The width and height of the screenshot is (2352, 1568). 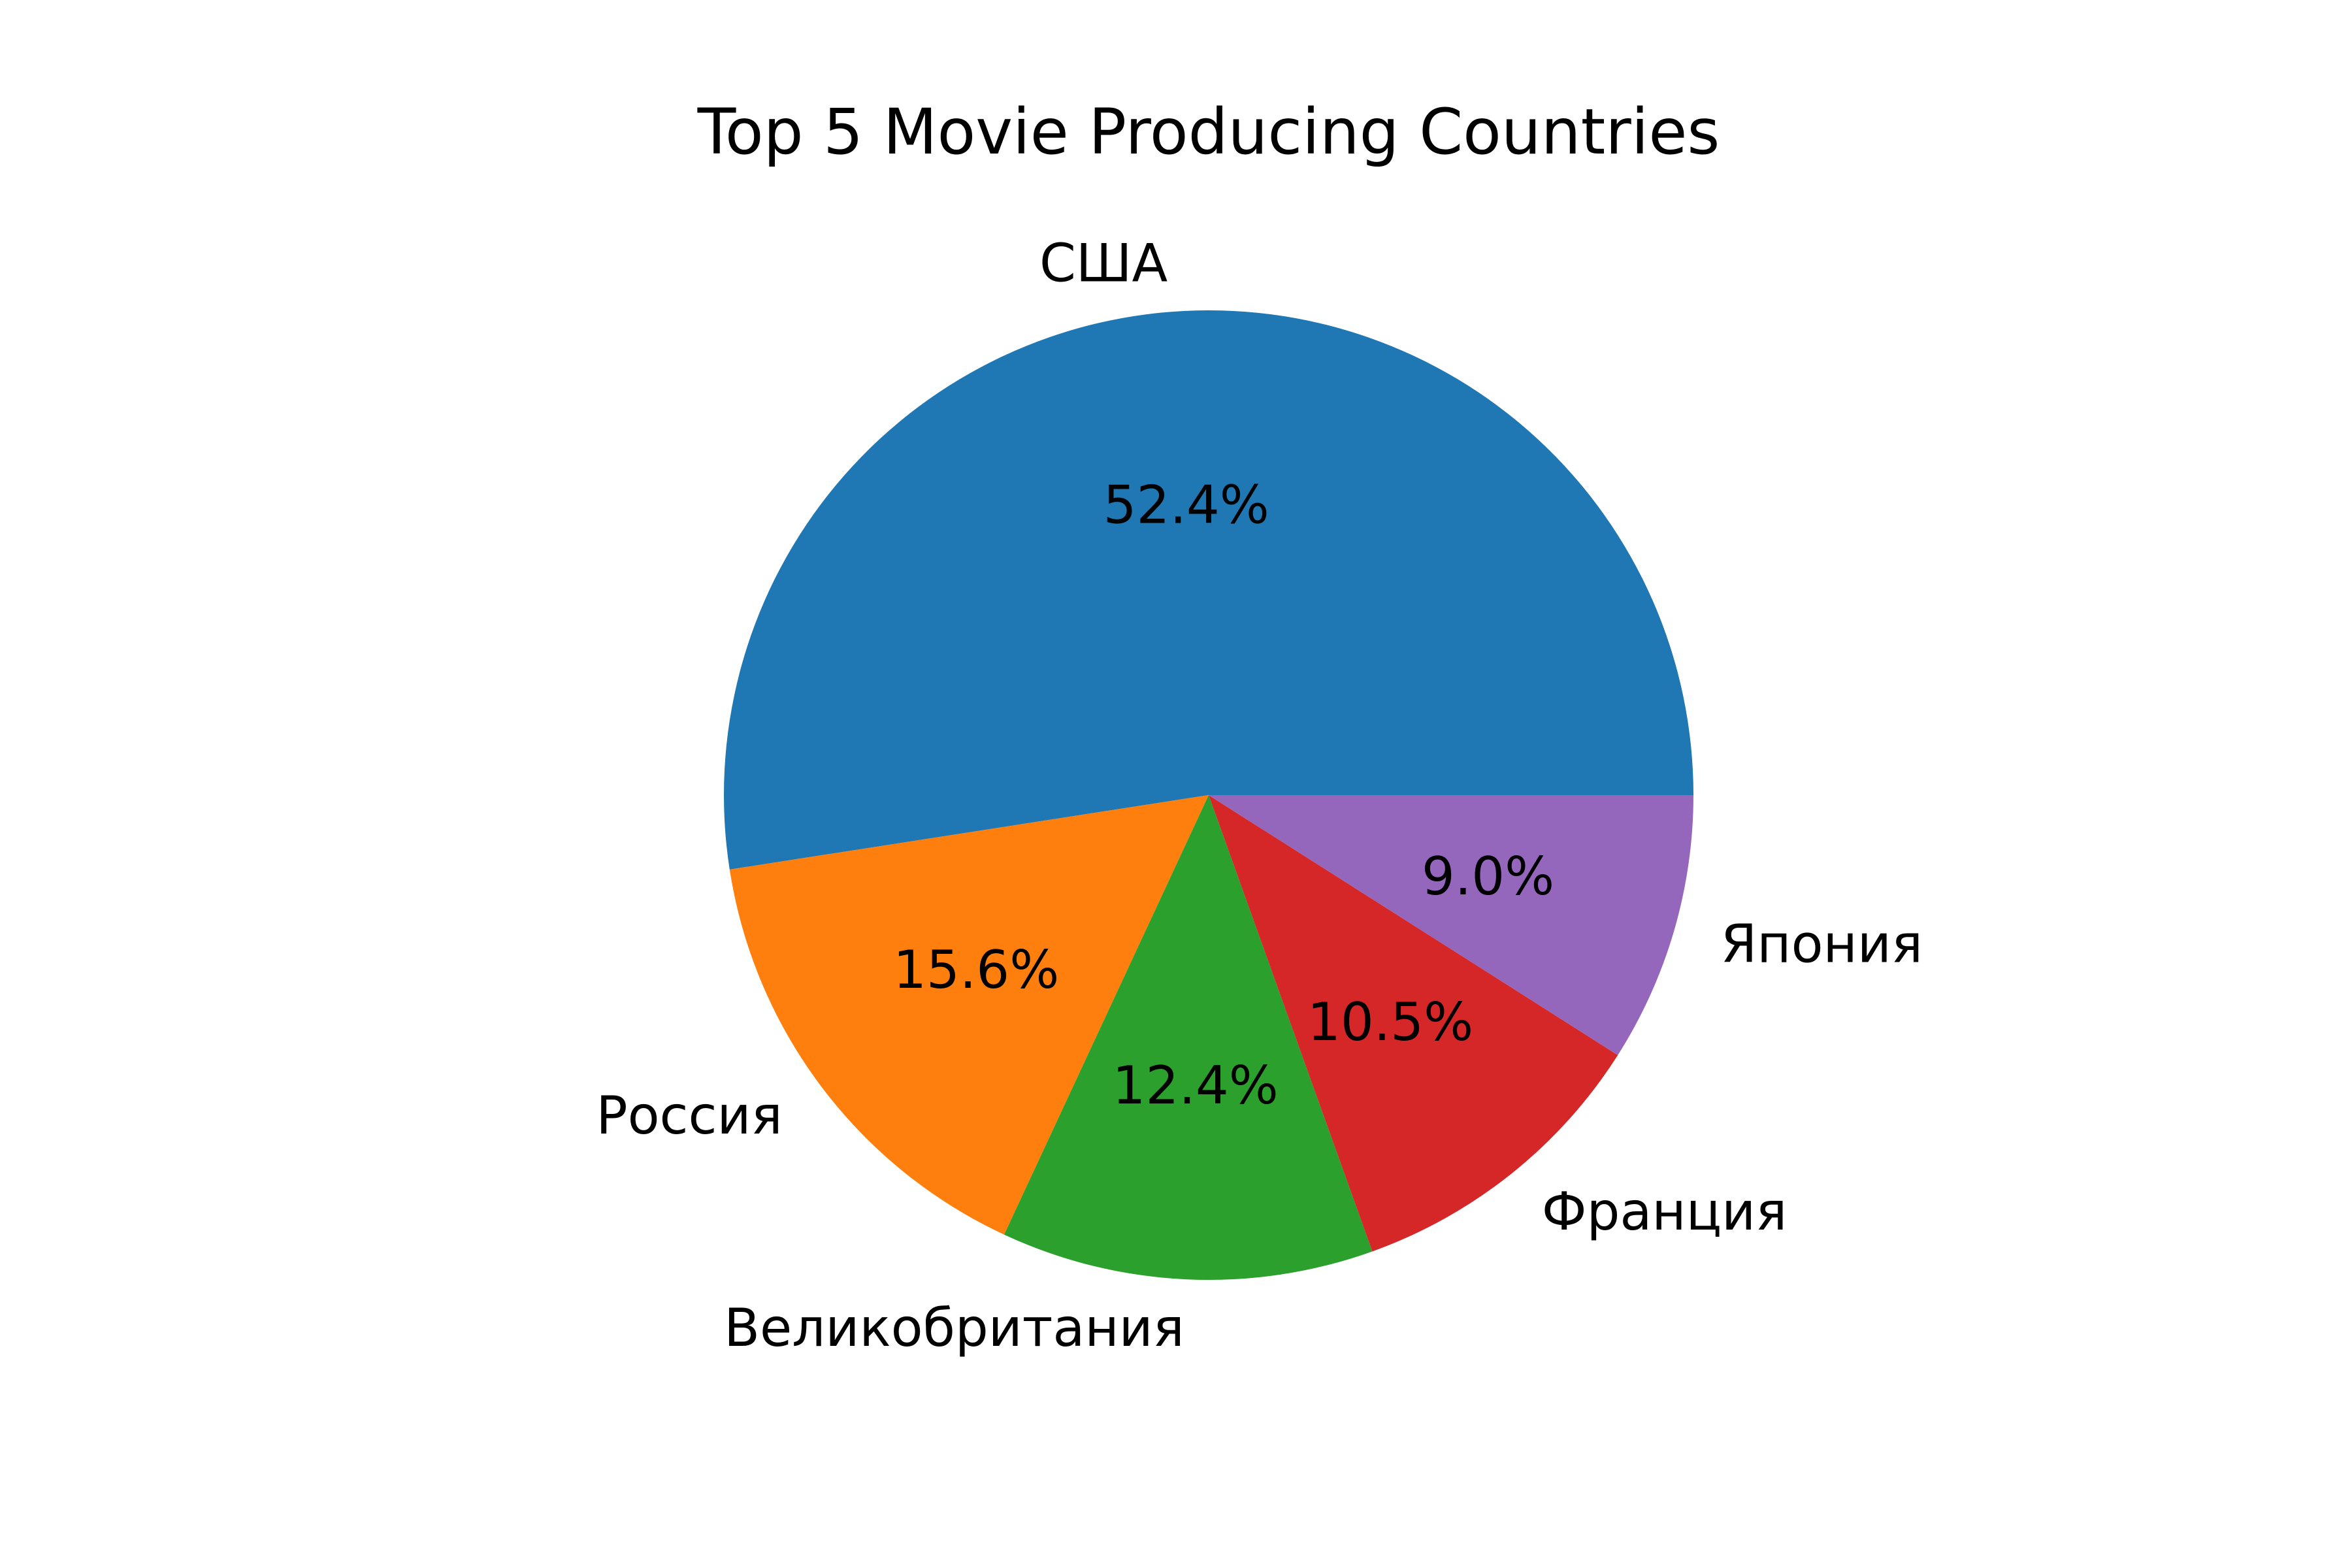 I want to click on slice-label-3: Великобритания, so click(x=954, y=1328).